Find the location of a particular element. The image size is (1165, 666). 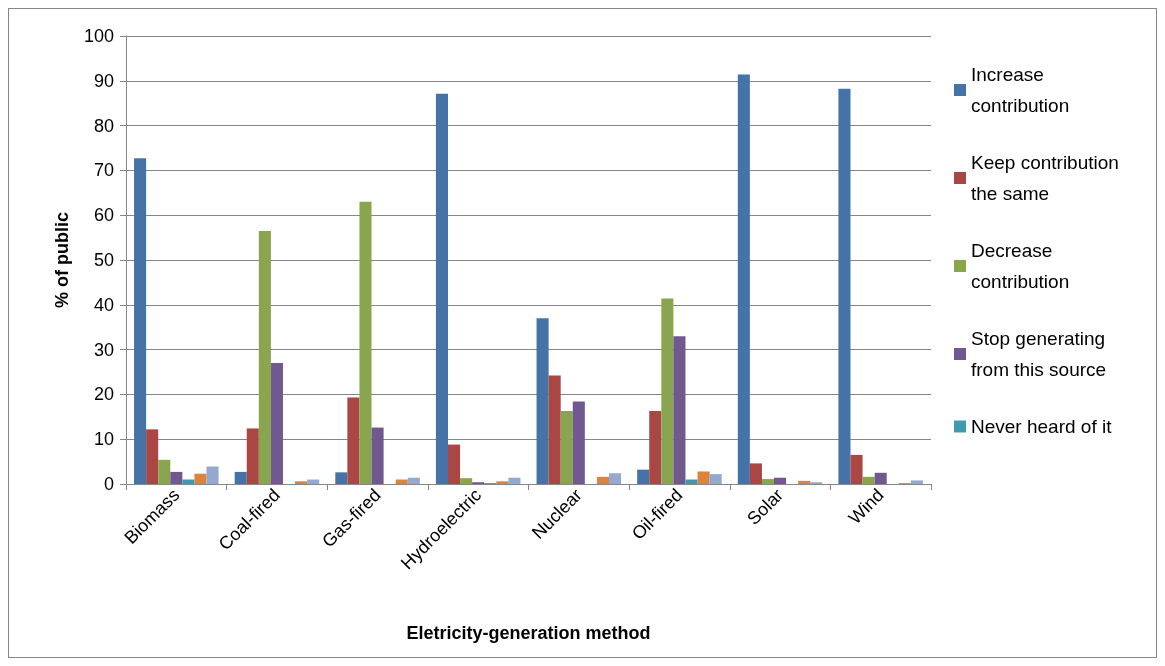

x-axis-title: Eletricity-generation method is located at coordinates (528, 633).